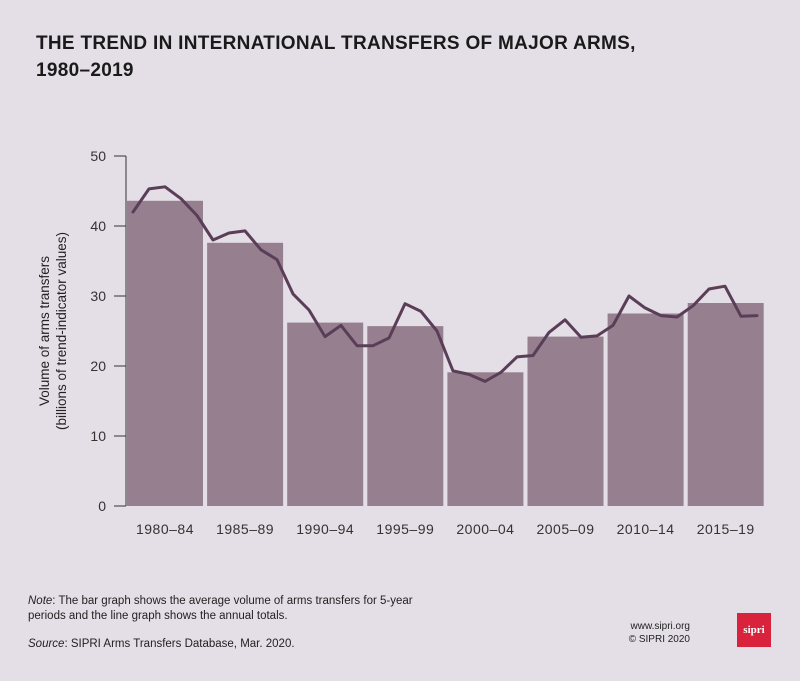 The width and height of the screenshot is (800, 681). What do you see at coordinates (325, 414) in the screenshot?
I see `bar-1990–94` at bounding box center [325, 414].